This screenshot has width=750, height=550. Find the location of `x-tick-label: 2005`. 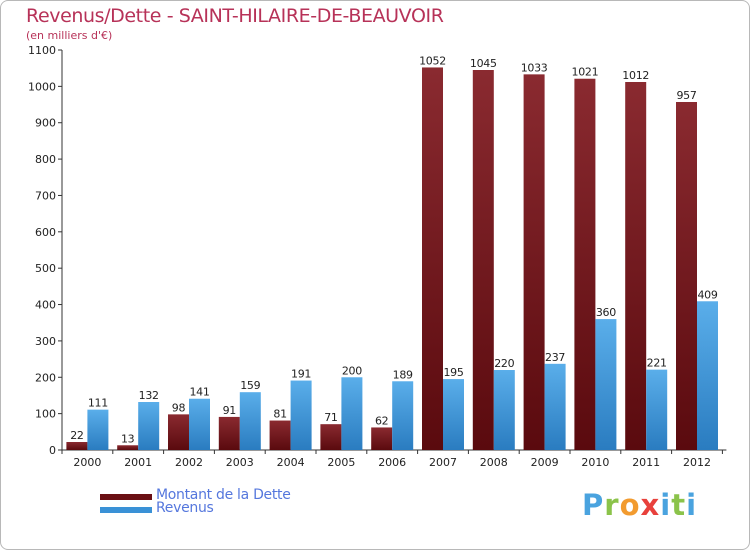

x-tick-label: 2005 is located at coordinates (341, 462).